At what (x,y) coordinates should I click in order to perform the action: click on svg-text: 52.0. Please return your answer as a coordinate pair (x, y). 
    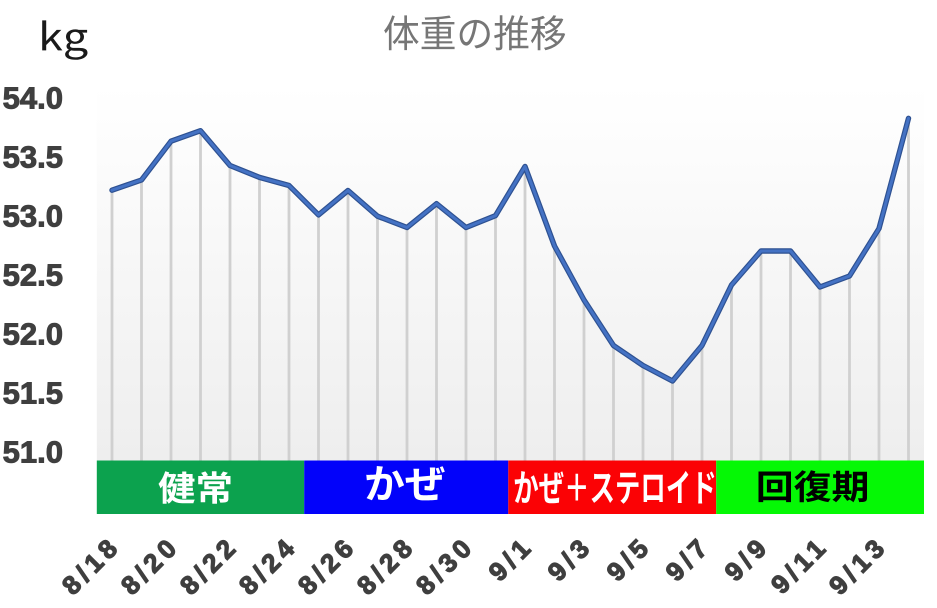
    Looking at the image, I should click on (33, 333).